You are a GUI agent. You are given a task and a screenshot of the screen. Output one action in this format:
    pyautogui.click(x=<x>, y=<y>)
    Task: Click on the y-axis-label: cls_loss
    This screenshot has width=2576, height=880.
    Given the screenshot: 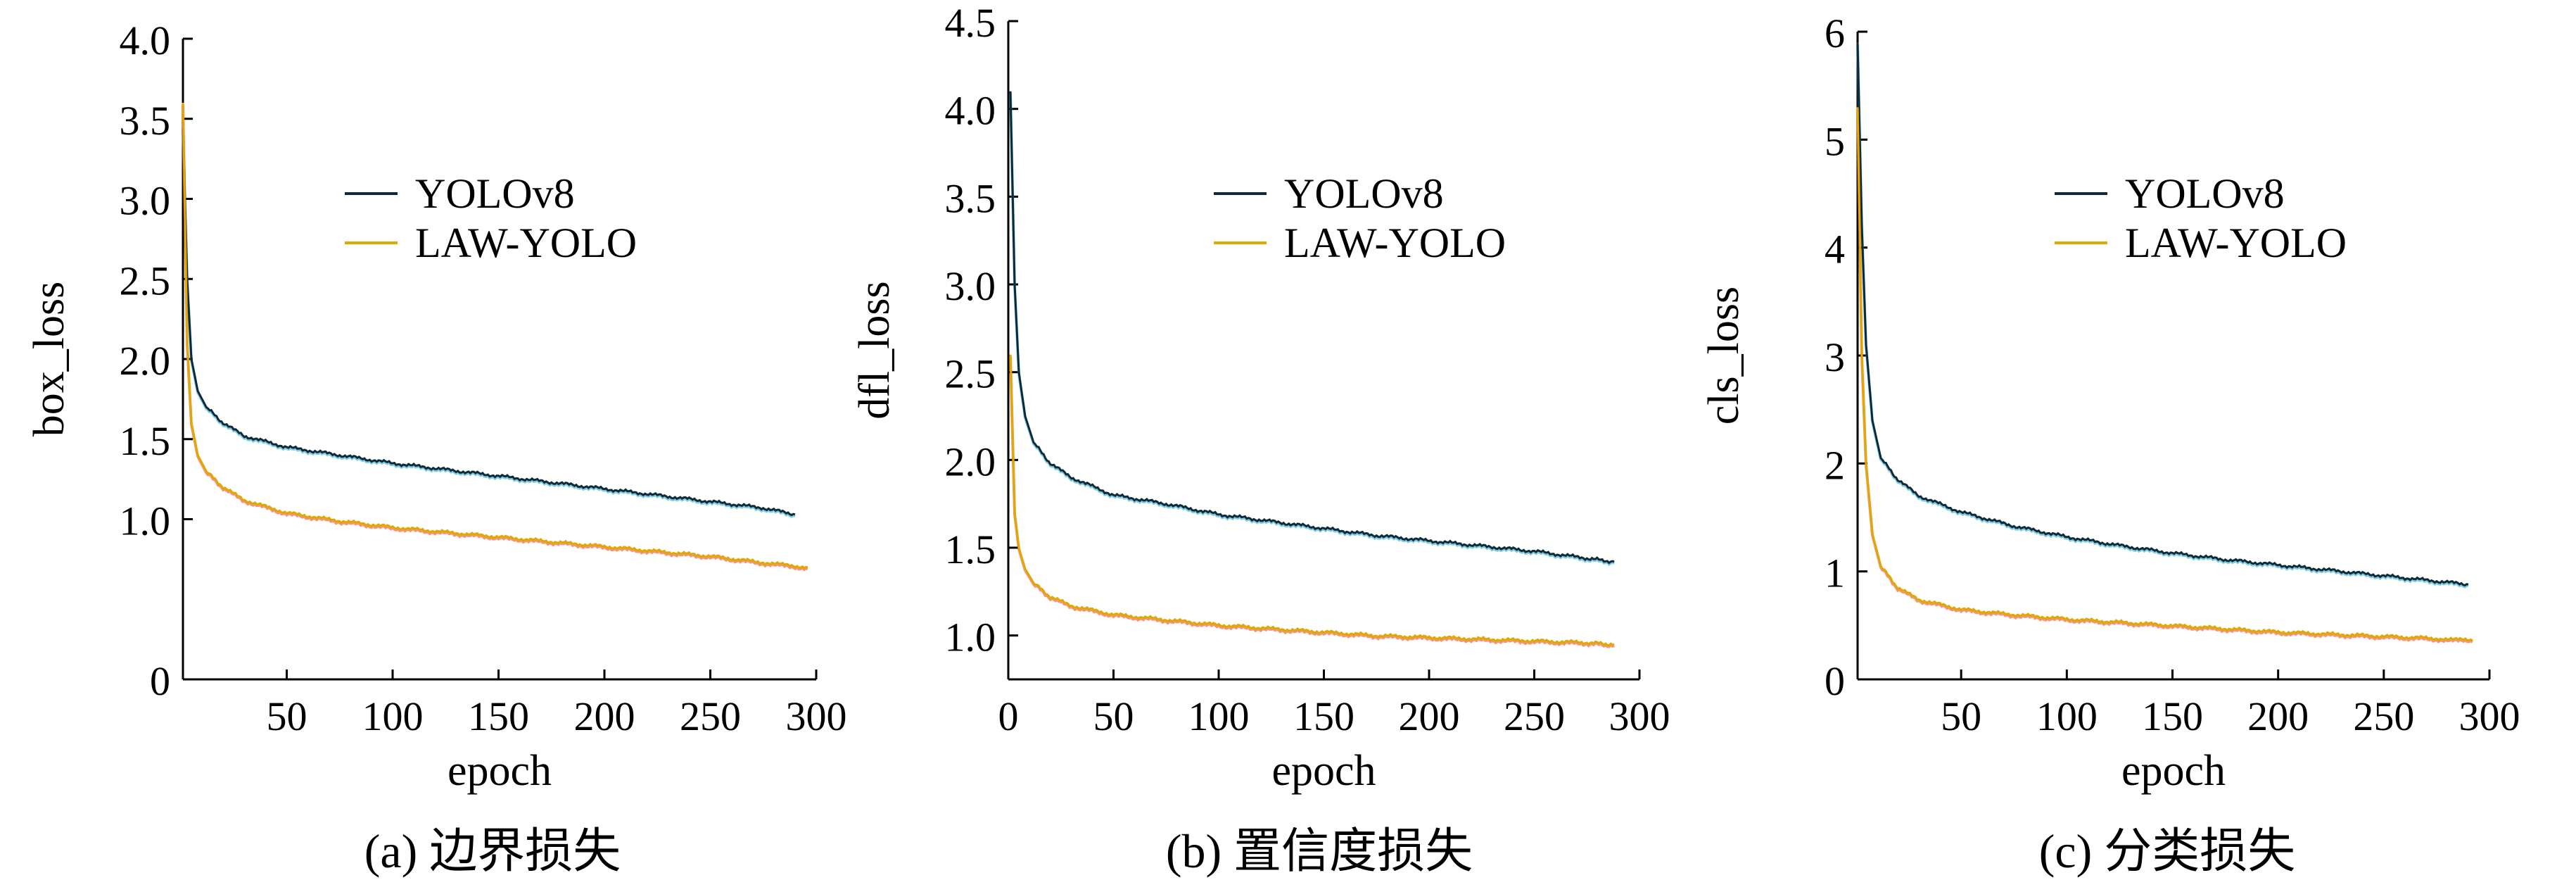 What is the action you would take?
    pyautogui.click(x=1724, y=356)
    